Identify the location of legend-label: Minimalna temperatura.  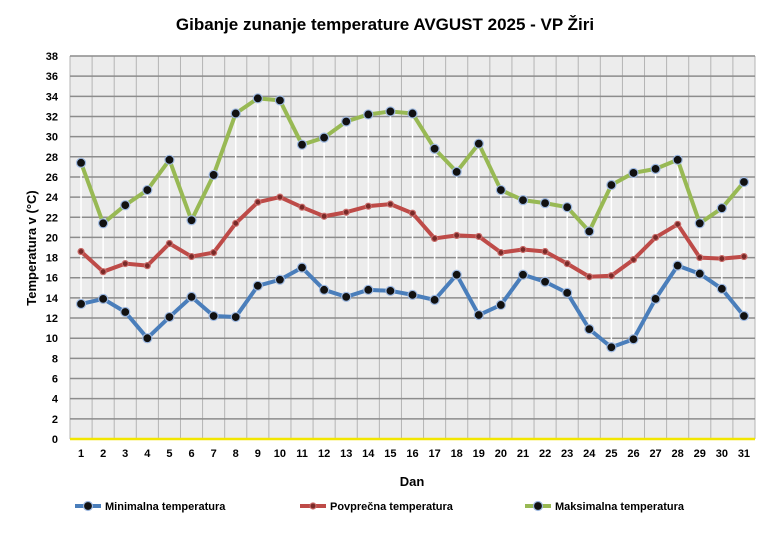
(165, 507).